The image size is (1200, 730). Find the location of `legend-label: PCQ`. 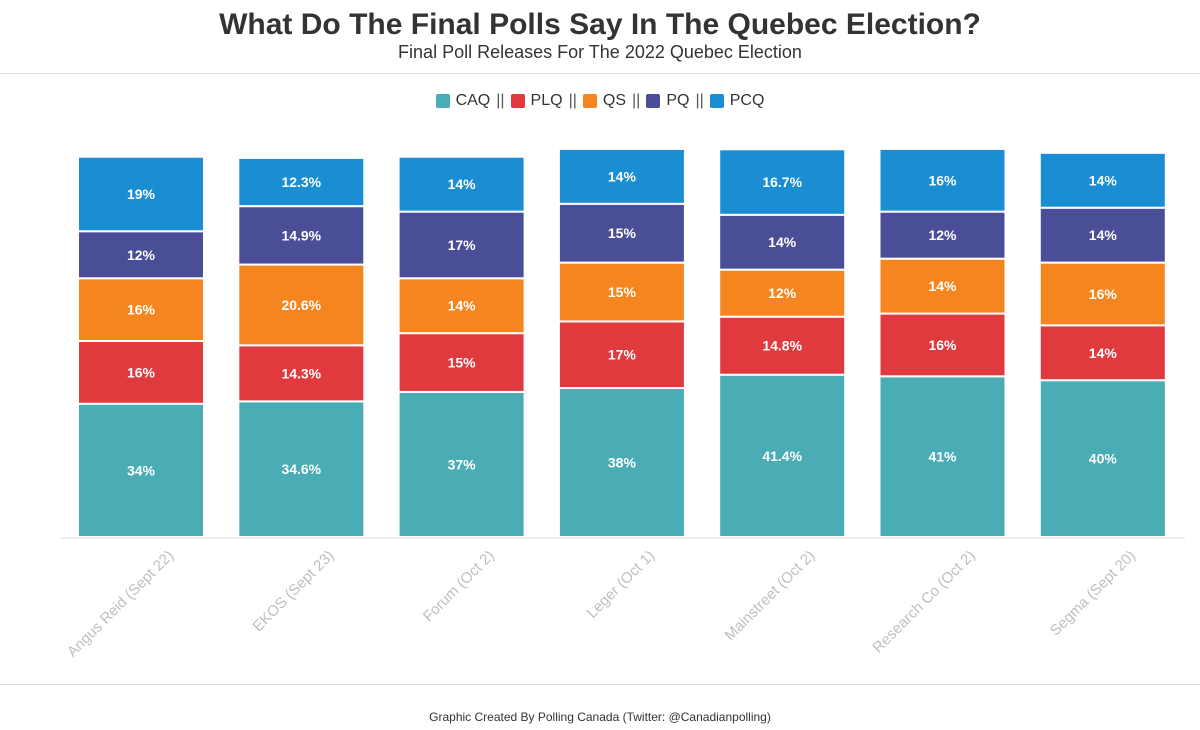

legend-label: PCQ is located at coordinates (747, 100).